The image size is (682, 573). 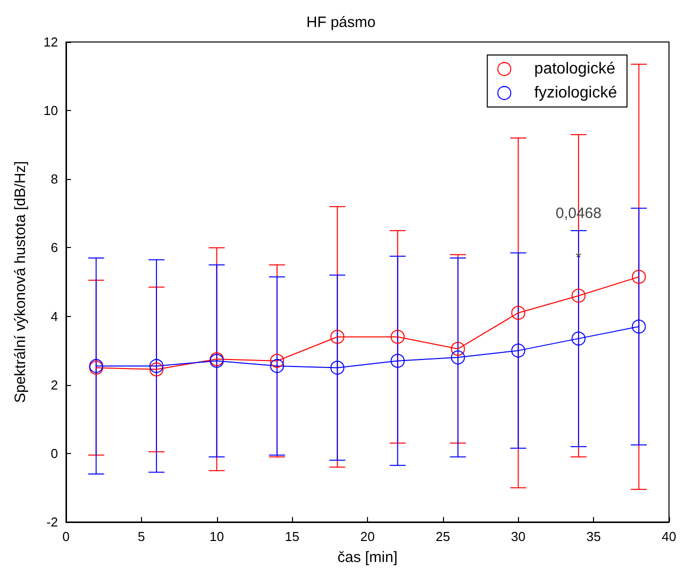 What do you see at coordinates (576, 93) in the screenshot?
I see `legend-label: fyziologické` at bounding box center [576, 93].